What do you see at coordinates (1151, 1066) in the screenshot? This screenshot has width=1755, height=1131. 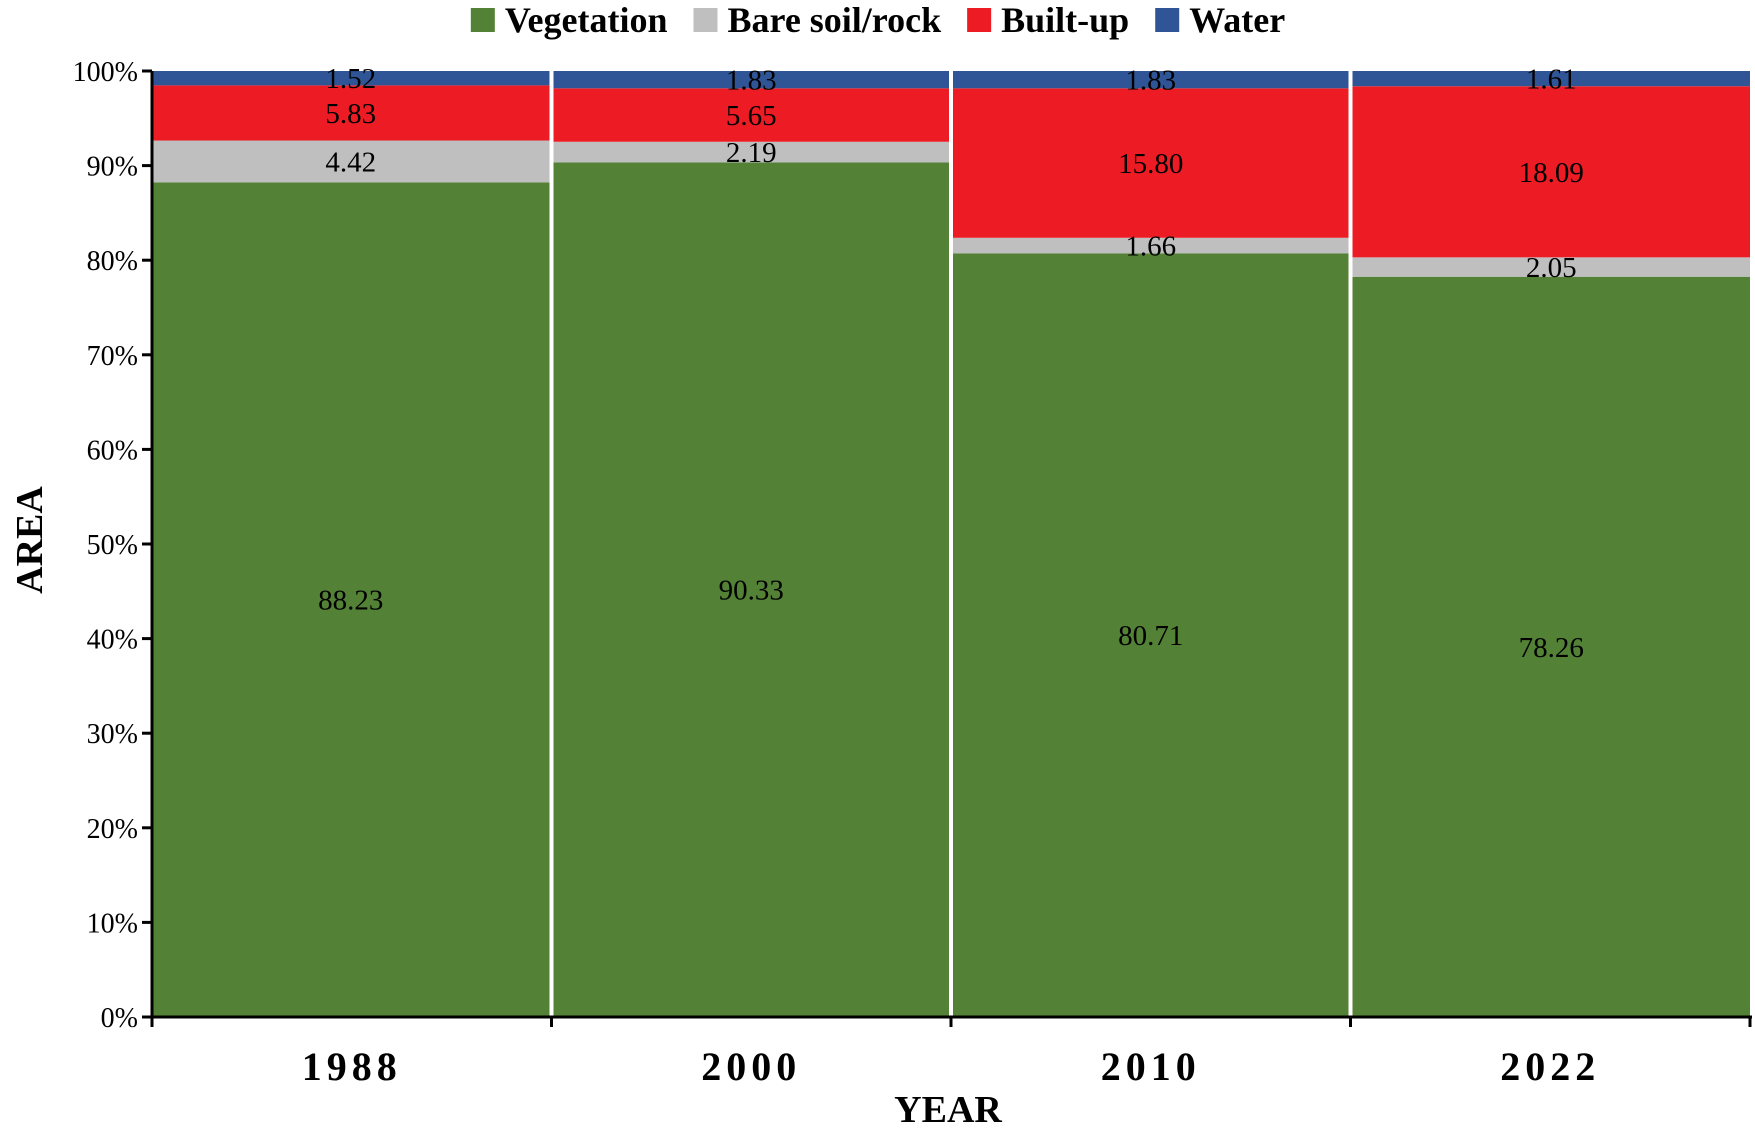 I see `x-tick-label-2010: 2010` at bounding box center [1151, 1066].